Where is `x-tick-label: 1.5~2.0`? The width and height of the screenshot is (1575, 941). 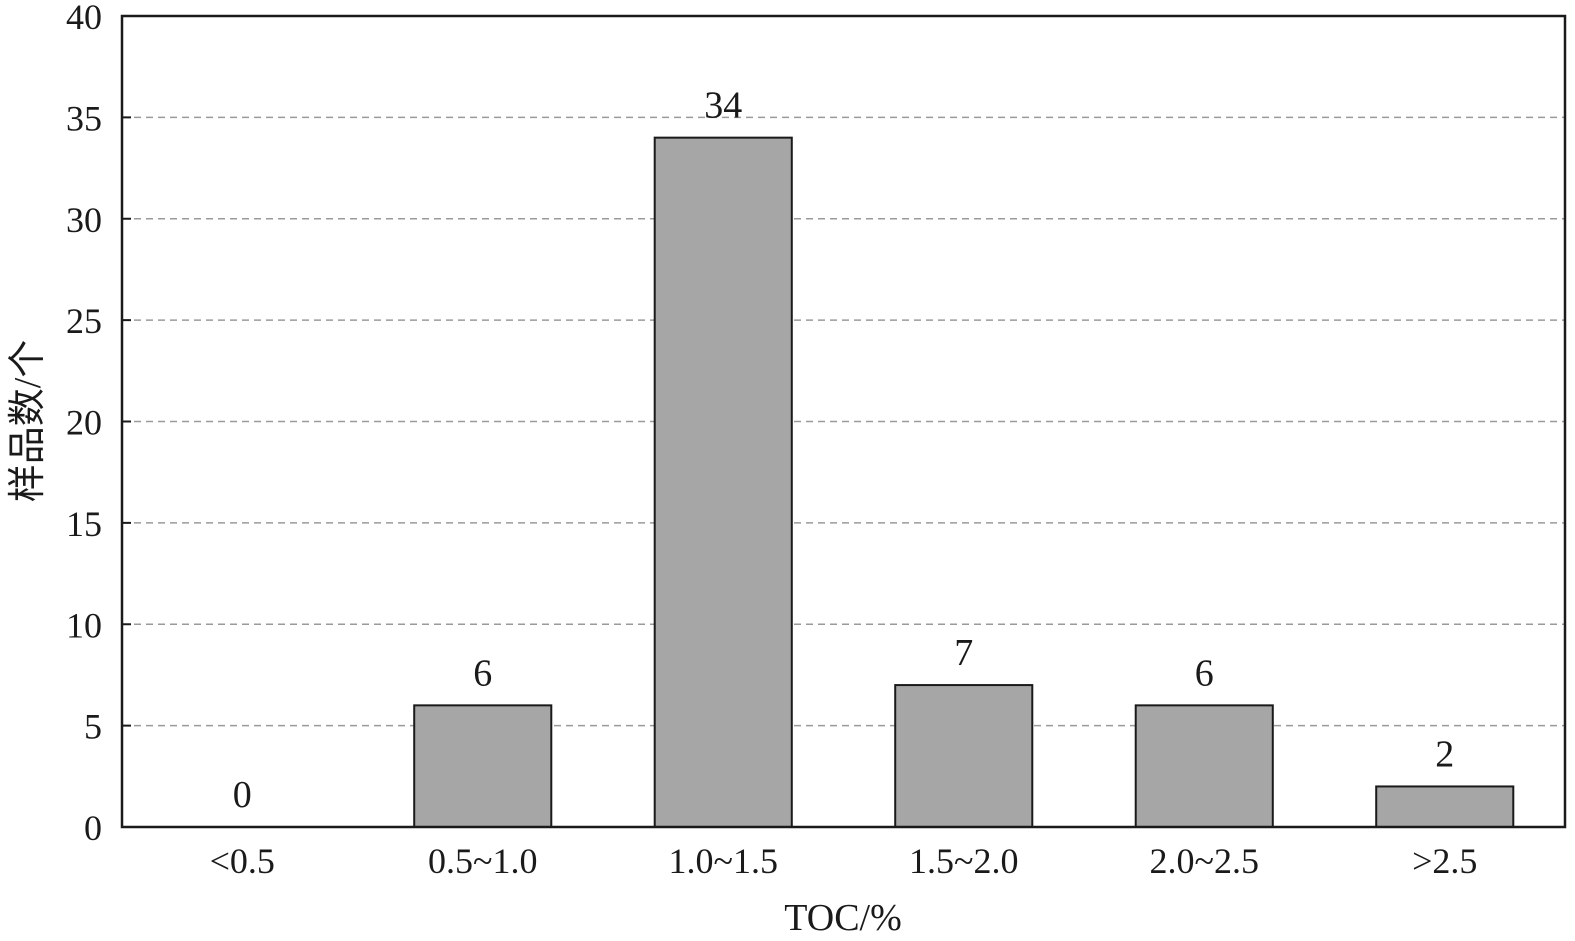
x-tick-label: 1.5~2.0 is located at coordinates (963, 861).